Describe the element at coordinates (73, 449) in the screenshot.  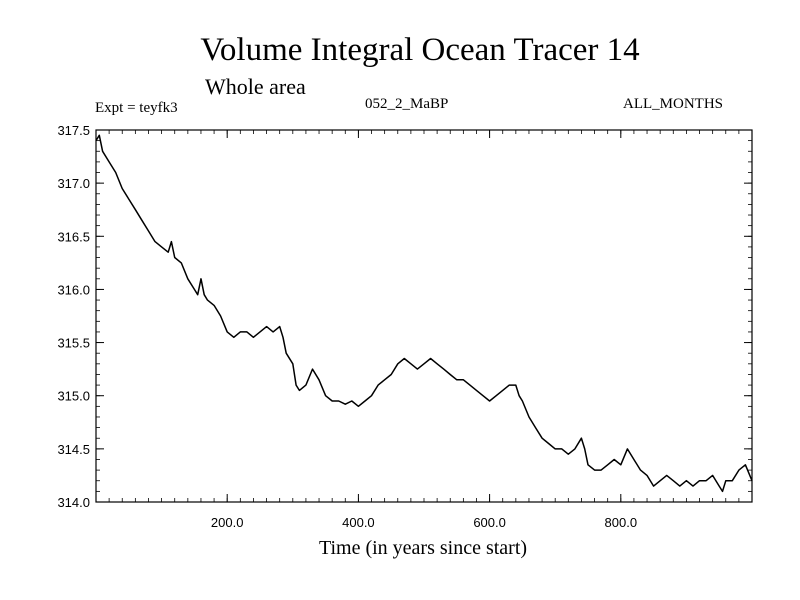
I see `y-tick-label: 314.5` at that location.